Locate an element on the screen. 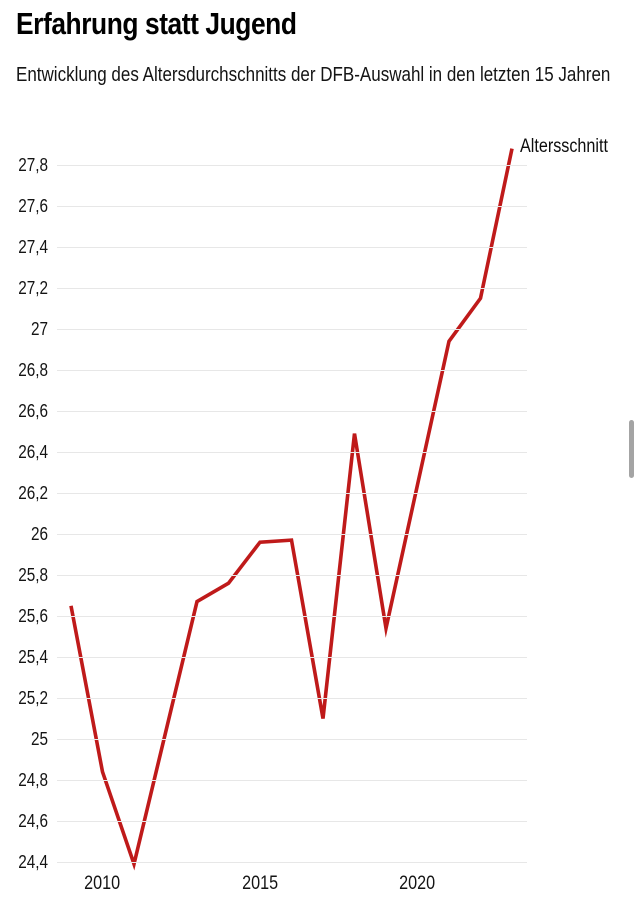 This screenshot has height=906, width=640. y-tick-label: 25,6 is located at coordinates (24, 616).